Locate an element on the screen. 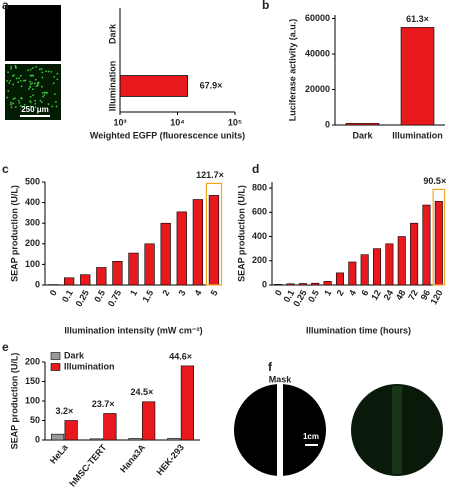 The width and height of the screenshot is (452, 500). x-tick-label: 1 is located at coordinates (327, 292).